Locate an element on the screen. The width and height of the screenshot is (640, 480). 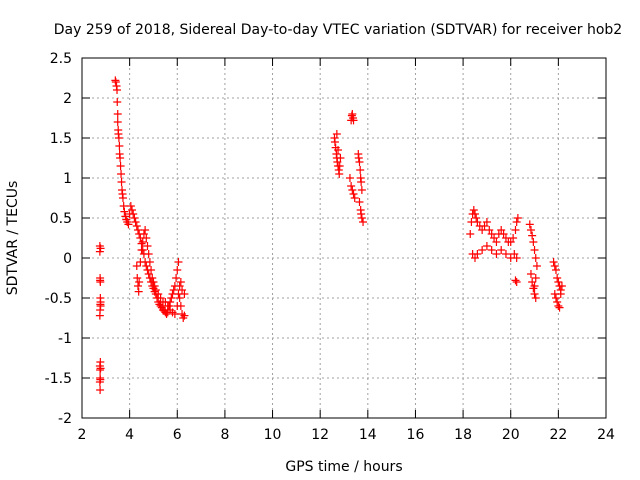
x-tick-label: 8 is located at coordinates (224, 435).